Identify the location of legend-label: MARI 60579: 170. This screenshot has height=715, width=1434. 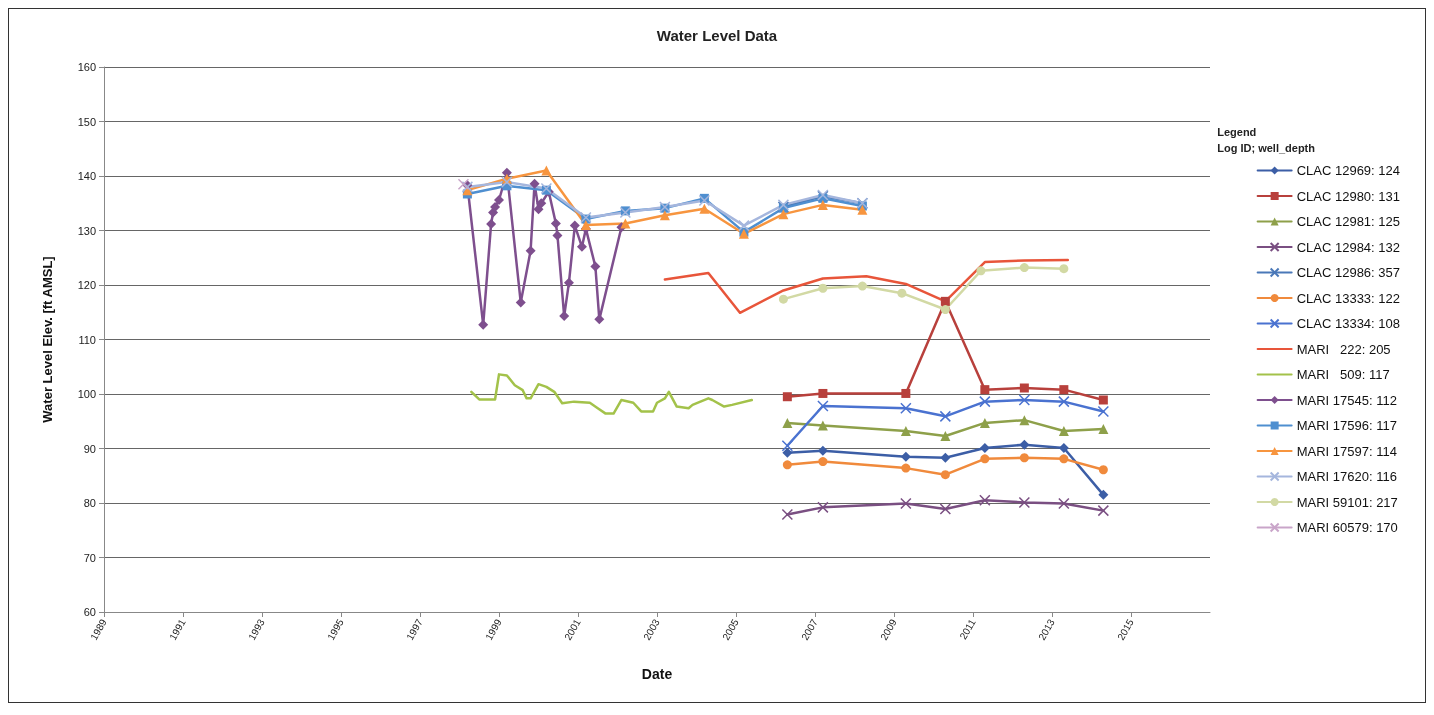
(1347, 527).